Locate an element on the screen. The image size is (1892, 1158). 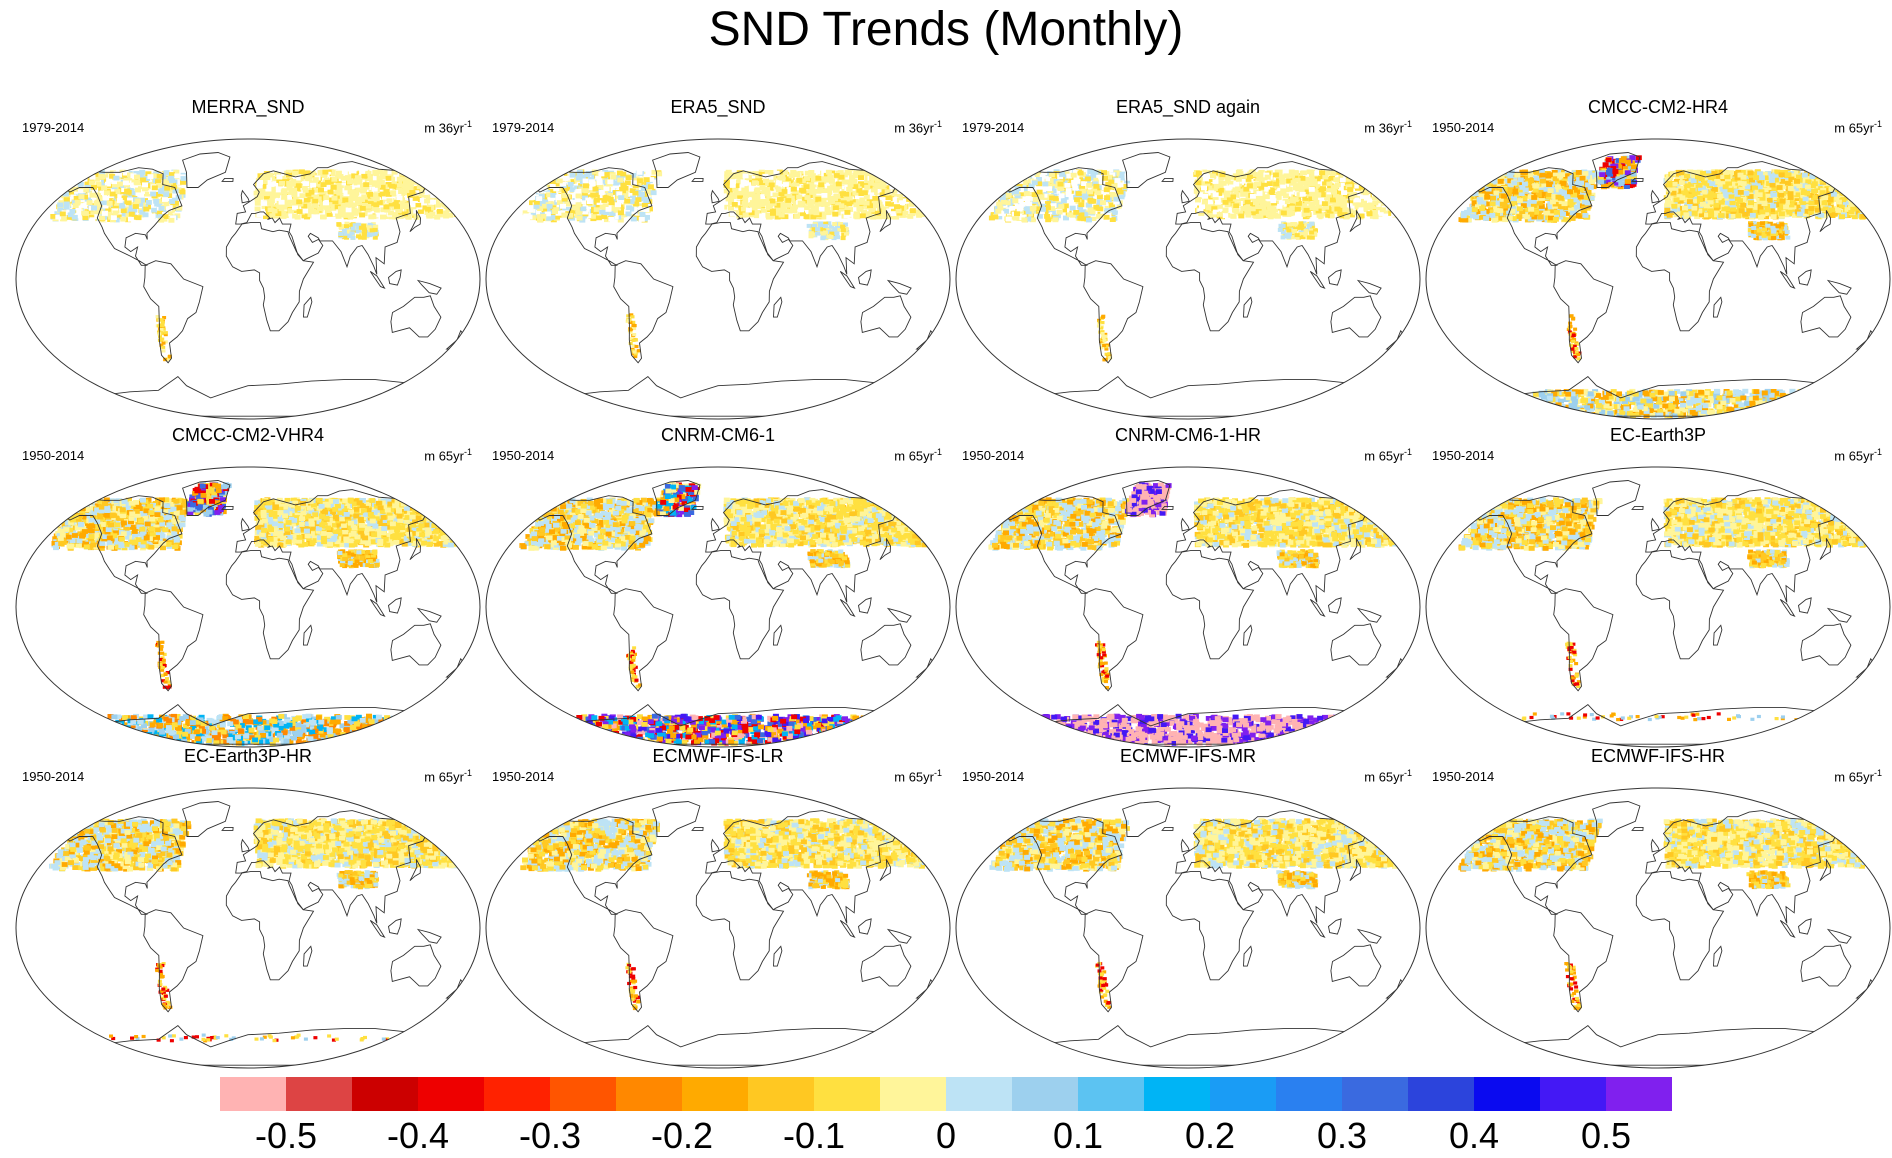
panel-title: EC-Earth3P-HR is located at coordinates (248, 756).